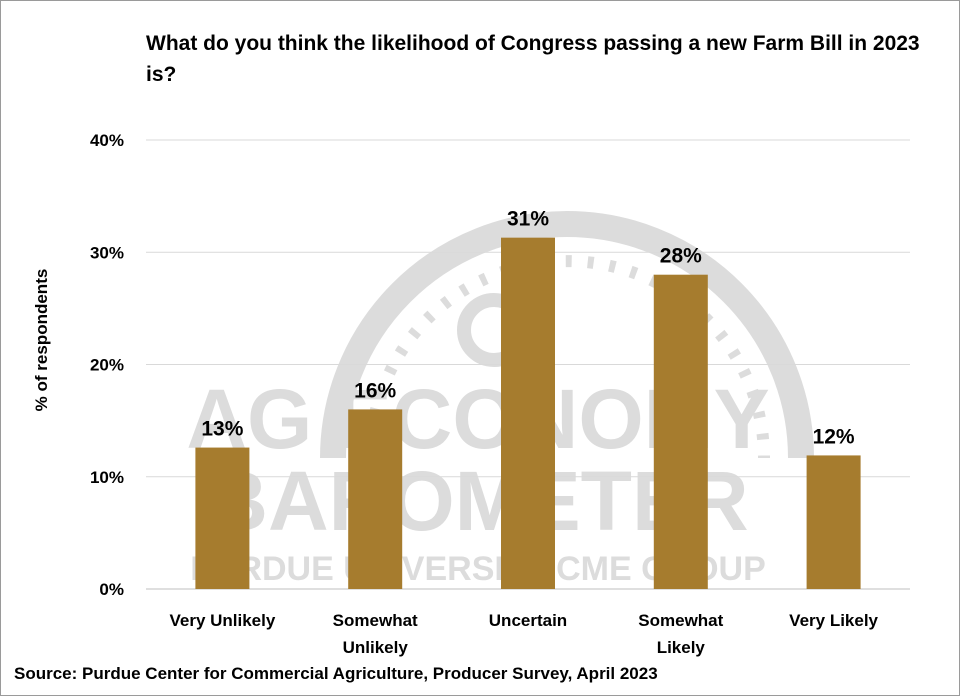 This screenshot has width=960, height=696. What do you see at coordinates (107, 252) in the screenshot?
I see `y-tick-label: 30%` at bounding box center [107, 252].